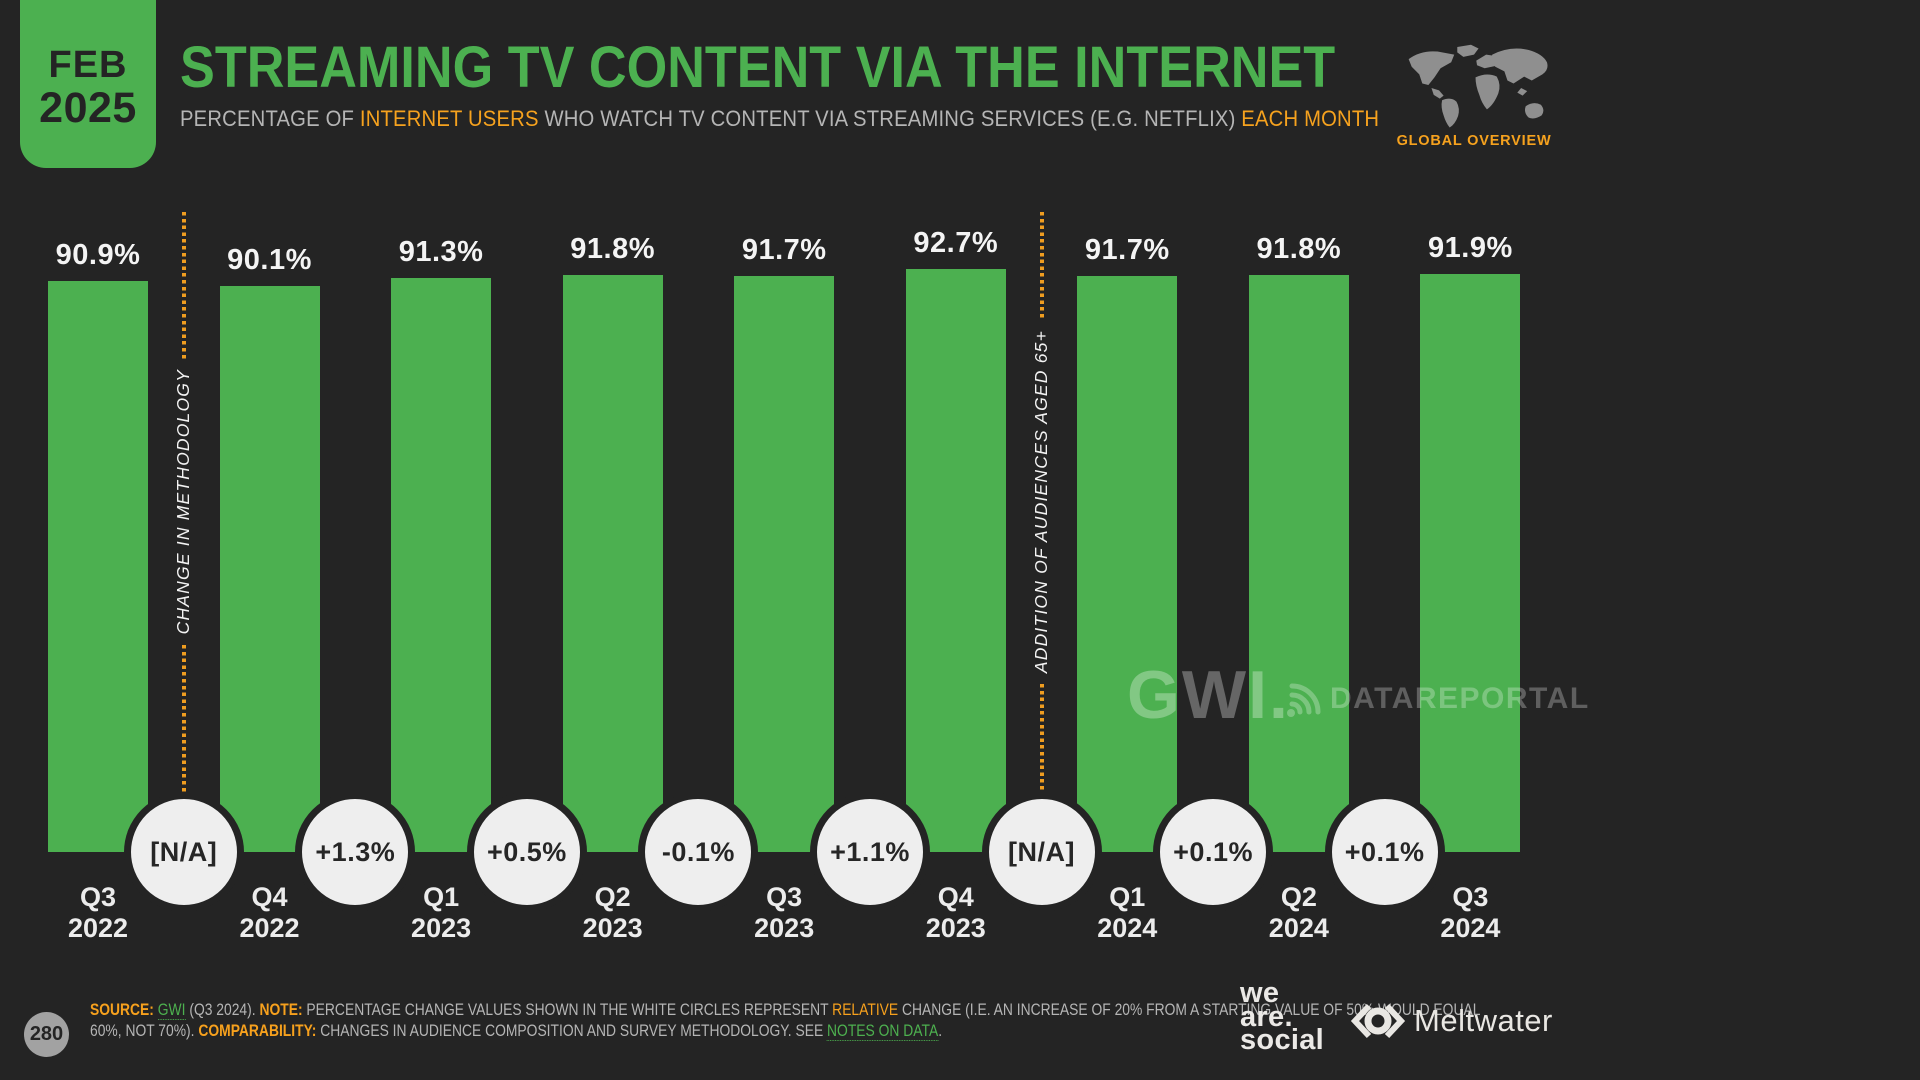 This screenshot has height=1080, width=1920. What do you see at coordinates (281, 1010) in the screenshot?
I see `text-part: NOTE:` at bounding box center [281, 1010].